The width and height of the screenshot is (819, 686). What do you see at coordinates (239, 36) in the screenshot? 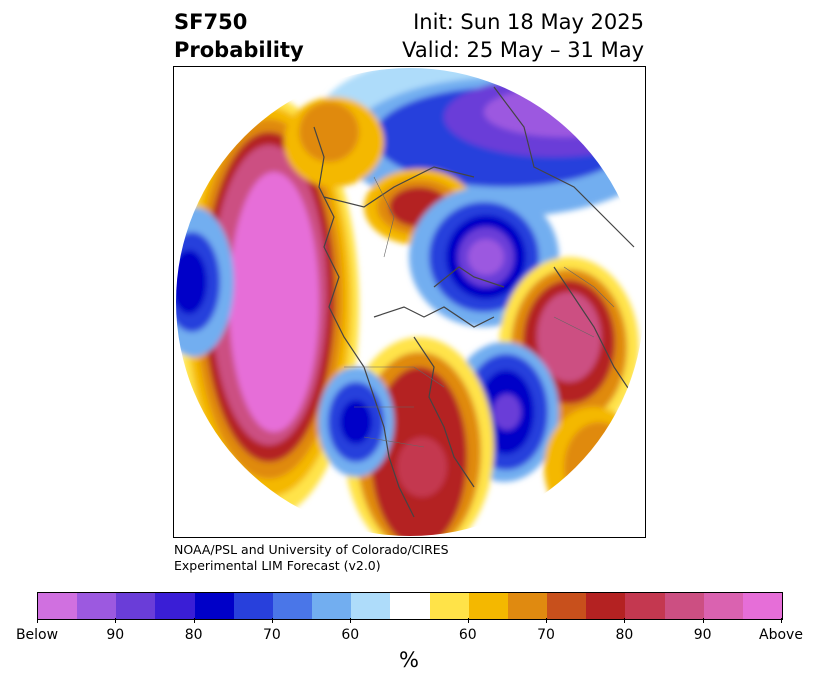
I see `chart-title-left: SF750 Probability` at bounding box center [239, 36].